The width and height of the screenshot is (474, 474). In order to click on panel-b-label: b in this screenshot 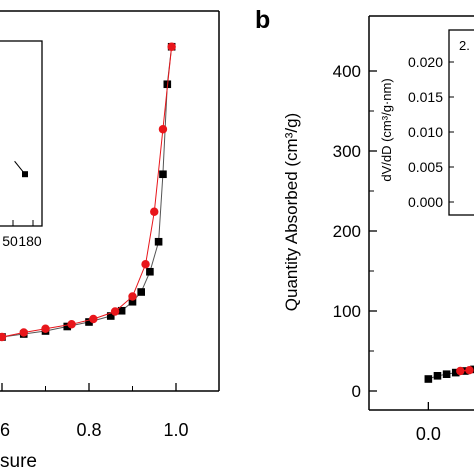, I will do `click(262, 20)`.